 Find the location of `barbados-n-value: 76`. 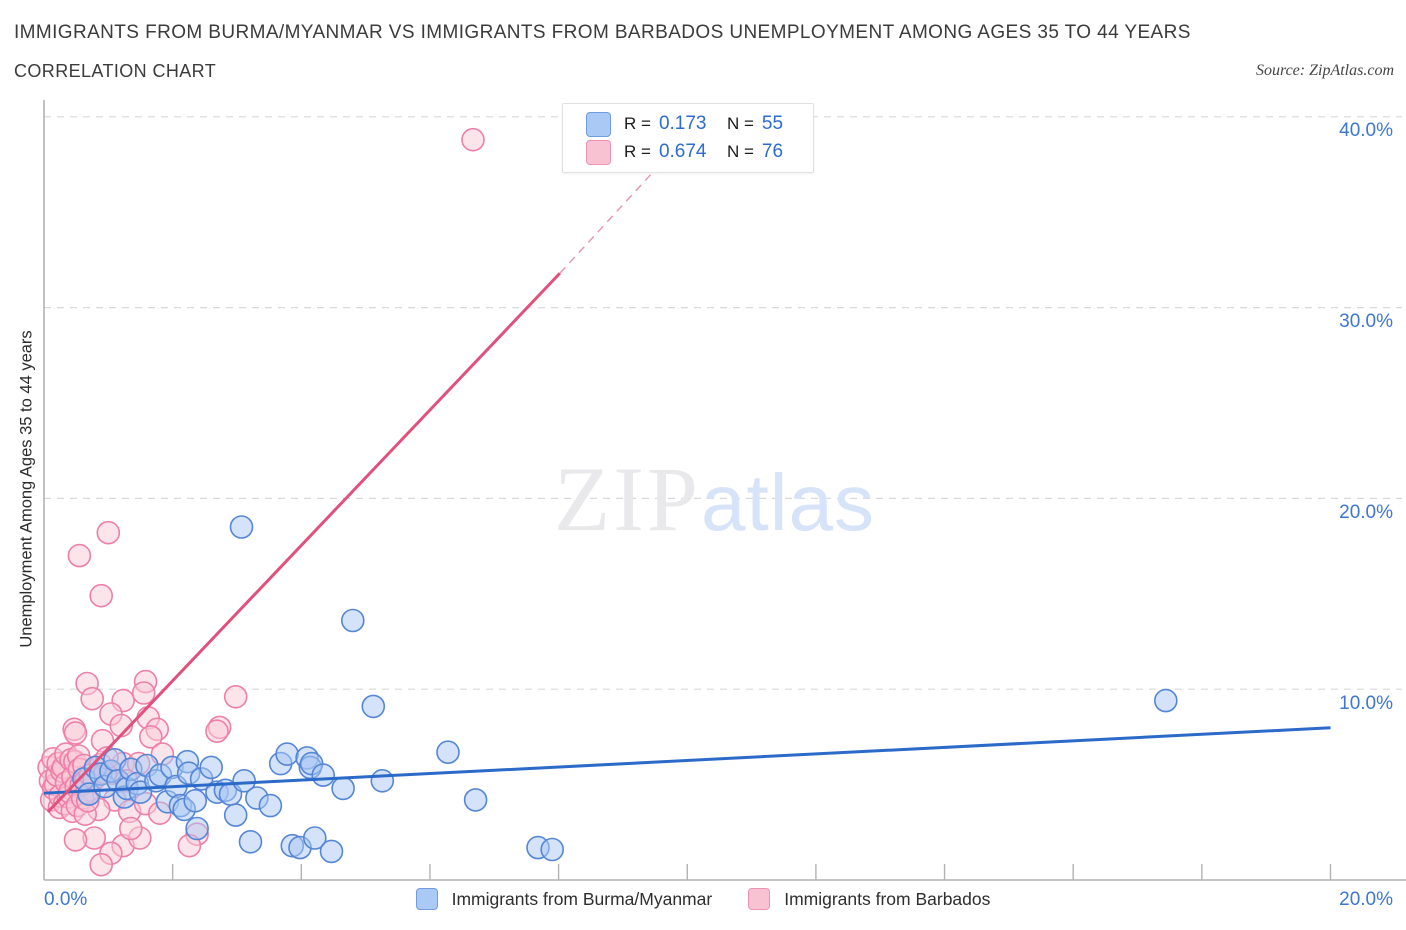

barbados-n-value: 76 is located at coordinates (772, 151).